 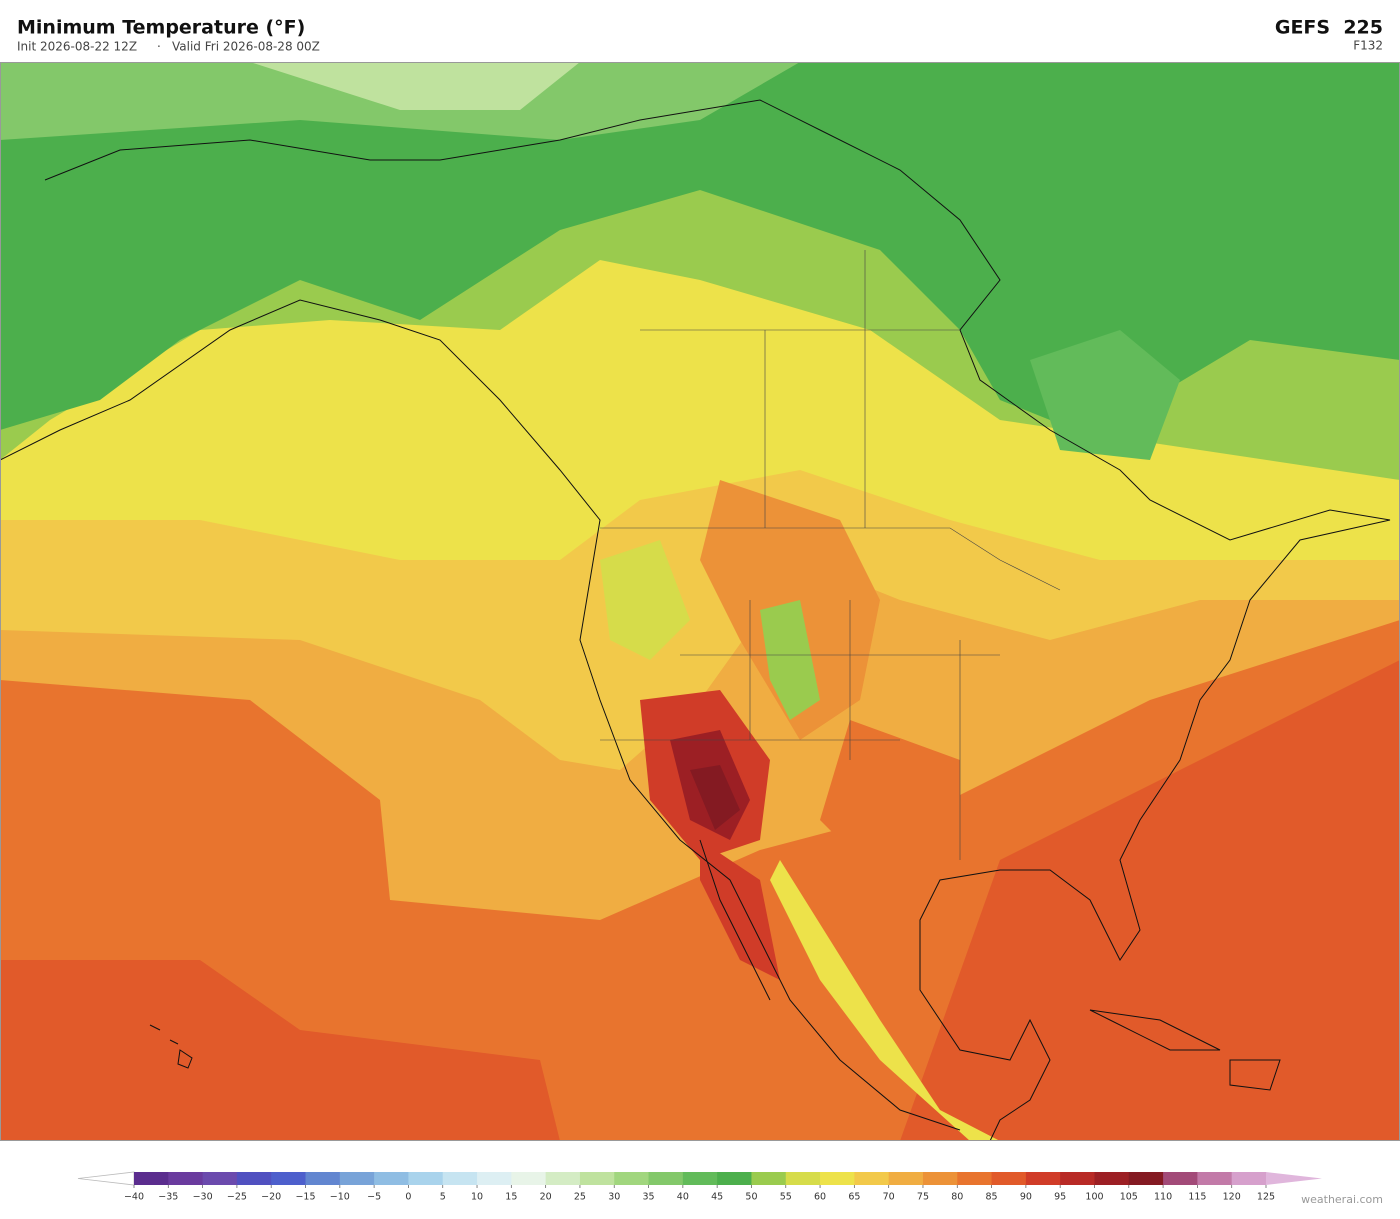 What do you see at coordinates (614, 1197) in the screenshot?
I see `colorbar-tick-label: 30` at bounding box center [614, 1197].